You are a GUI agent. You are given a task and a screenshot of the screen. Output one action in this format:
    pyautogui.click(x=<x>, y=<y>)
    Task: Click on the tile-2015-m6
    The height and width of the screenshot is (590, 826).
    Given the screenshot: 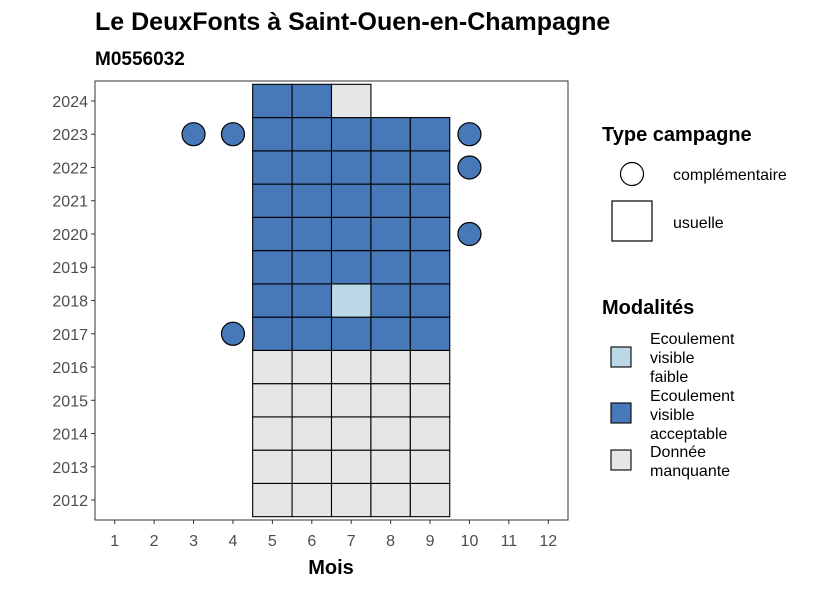 What is the action you would take?
    pyautogui.click(x=312, y=400)
    